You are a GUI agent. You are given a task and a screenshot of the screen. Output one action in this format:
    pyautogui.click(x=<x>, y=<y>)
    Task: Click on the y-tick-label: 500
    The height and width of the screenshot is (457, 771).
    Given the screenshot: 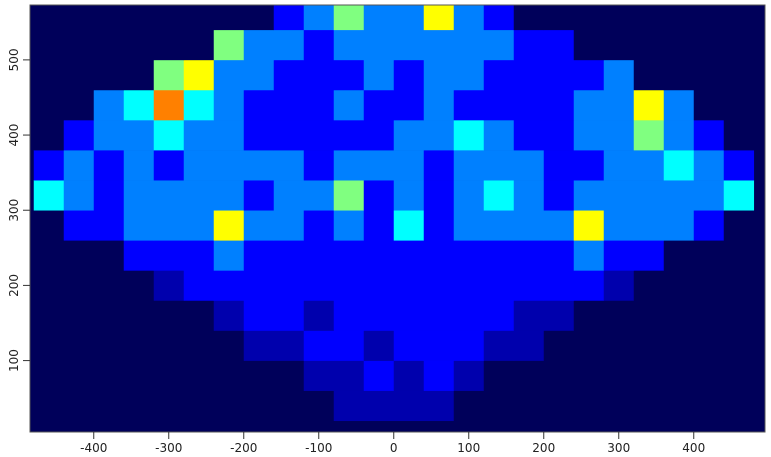 What is the action you would take?
    pyautogui.click(x=14, y=59)
    